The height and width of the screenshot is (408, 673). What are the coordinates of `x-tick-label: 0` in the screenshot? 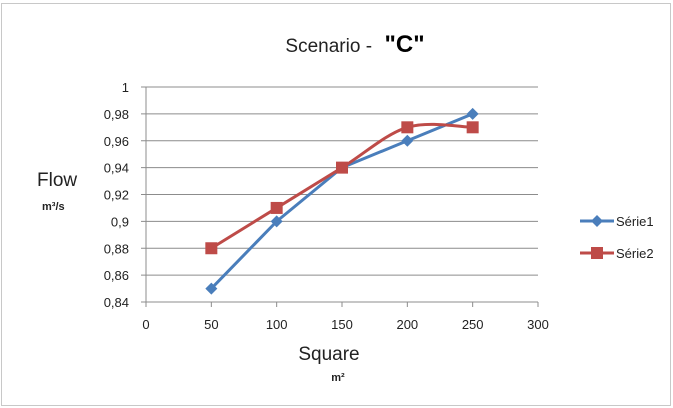 It's located at (145, 324).